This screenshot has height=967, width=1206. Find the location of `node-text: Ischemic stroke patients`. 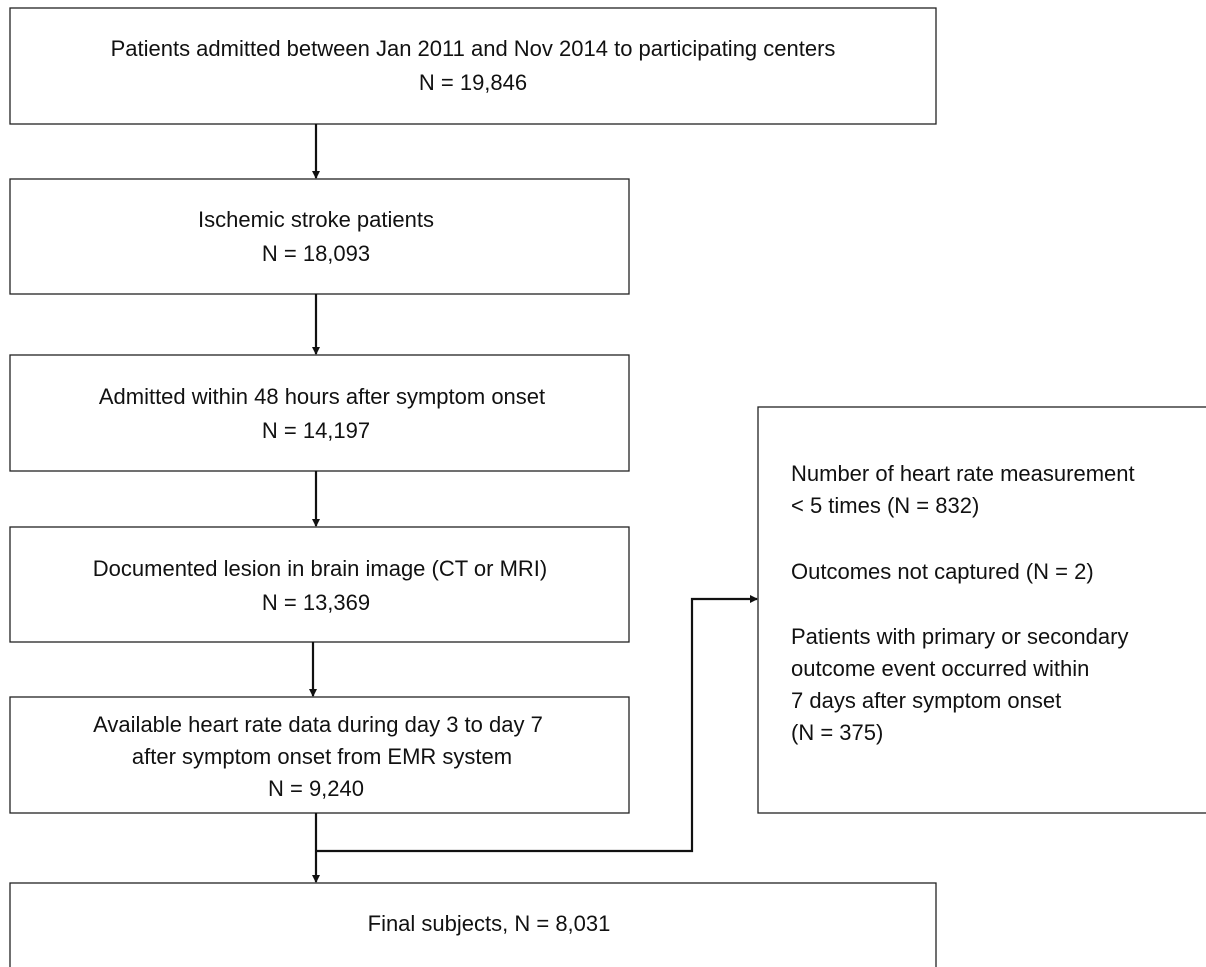

node-text: Ischemic stroke patients is located at coordinates (316, 219).